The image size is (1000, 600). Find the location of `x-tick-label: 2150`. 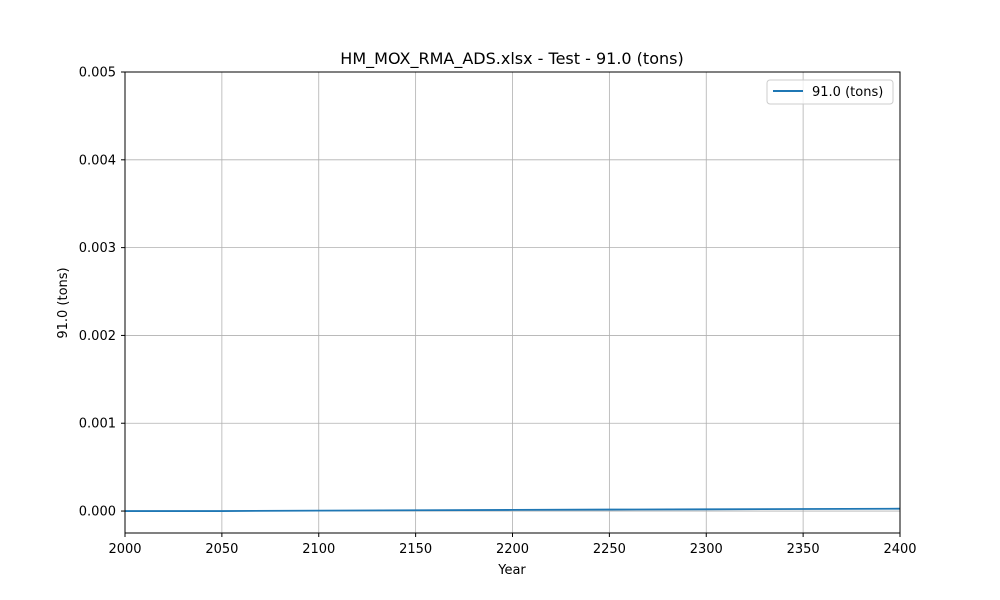

x-tick-label: 2150 is located at coordinates (415, 549).